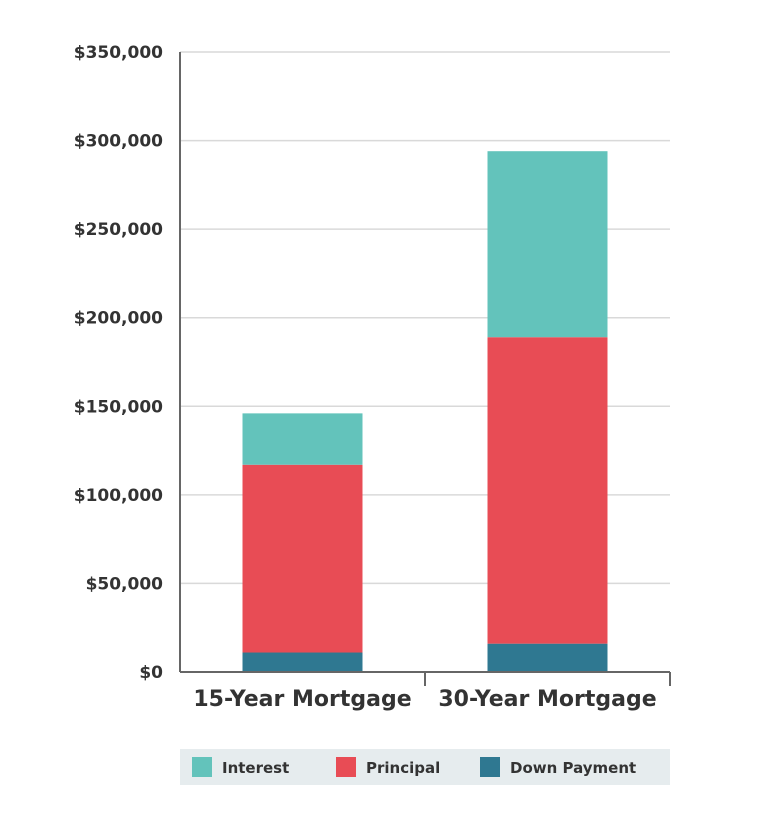 This screenshot has height=832, width=760. What do you see at coordinates (573, 768) in the screenshot?
I see `legend-label: Down Payment` at bounding box center [573, 768].